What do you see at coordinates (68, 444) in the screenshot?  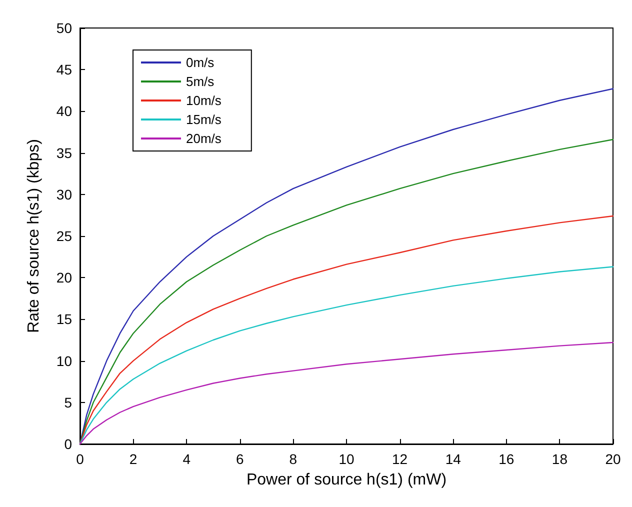 I see `y-tick-label: 0` at bounding box center [68, 444].